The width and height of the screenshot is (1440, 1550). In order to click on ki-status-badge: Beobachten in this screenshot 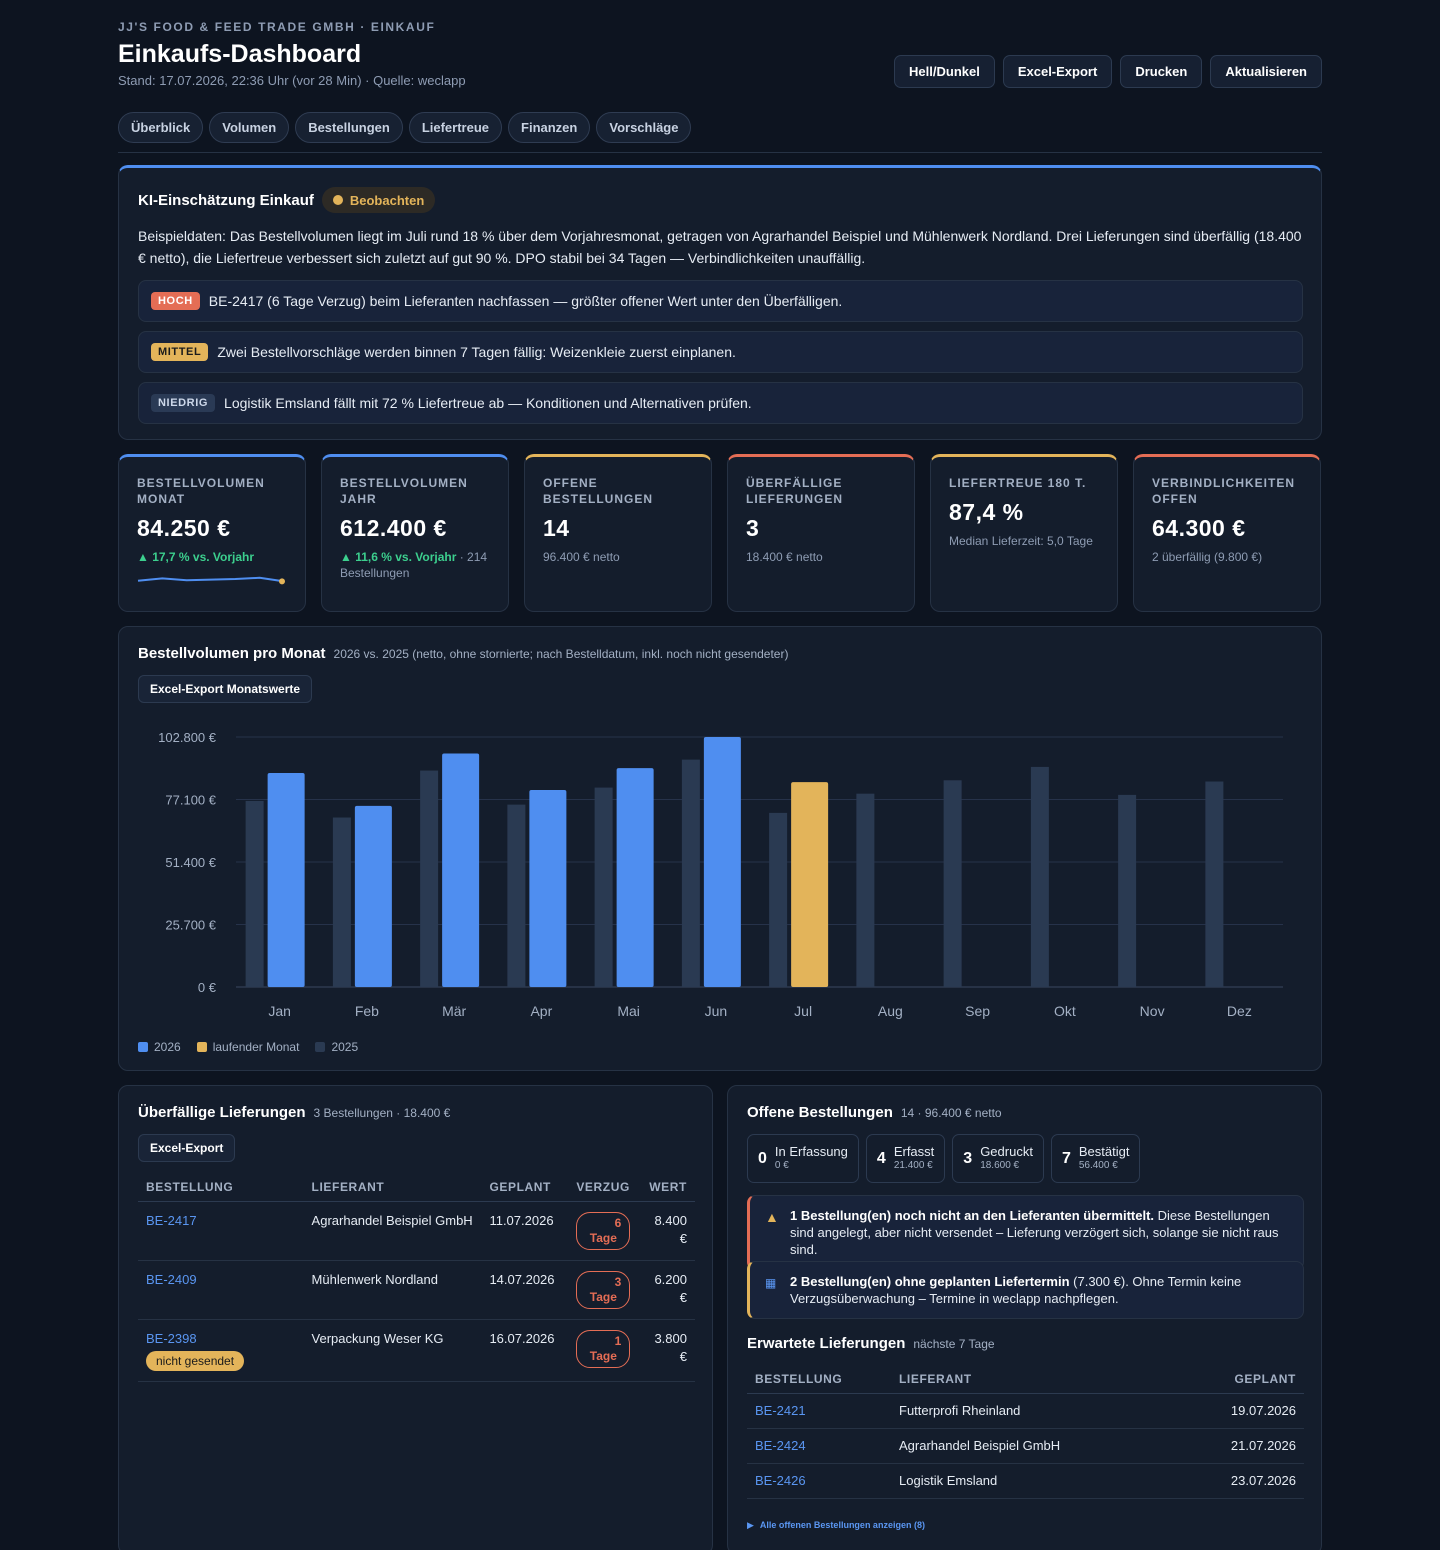, I will do `click(378, 200)`.